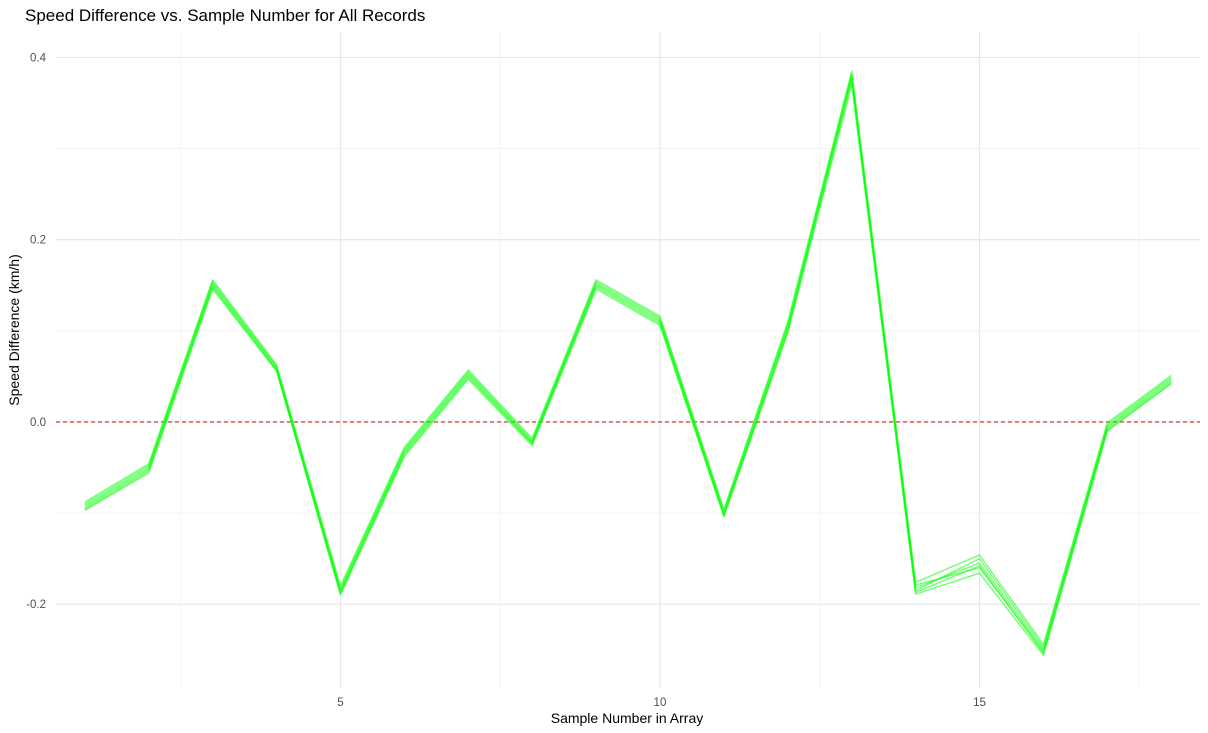 The image size is (1208, 733). What do you see at coordinates (340, 703) in the screenshot?
I see `x-tick-label-5: 5` at bounding box center [340, 703].